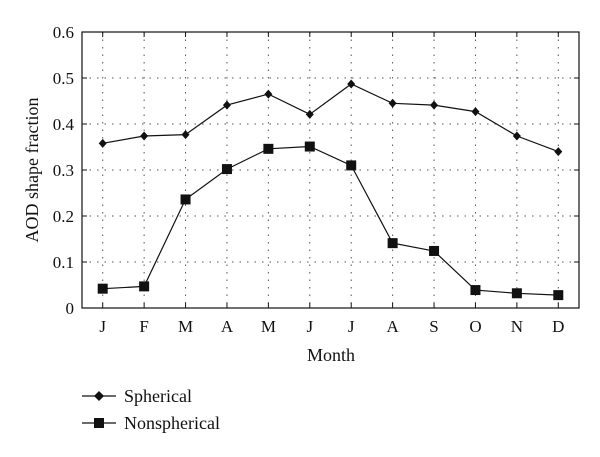 The image size is (600, 457). Describe the element at coordinates (475, 326) in the screenshot. I see `x-tick-label: O` at that location.